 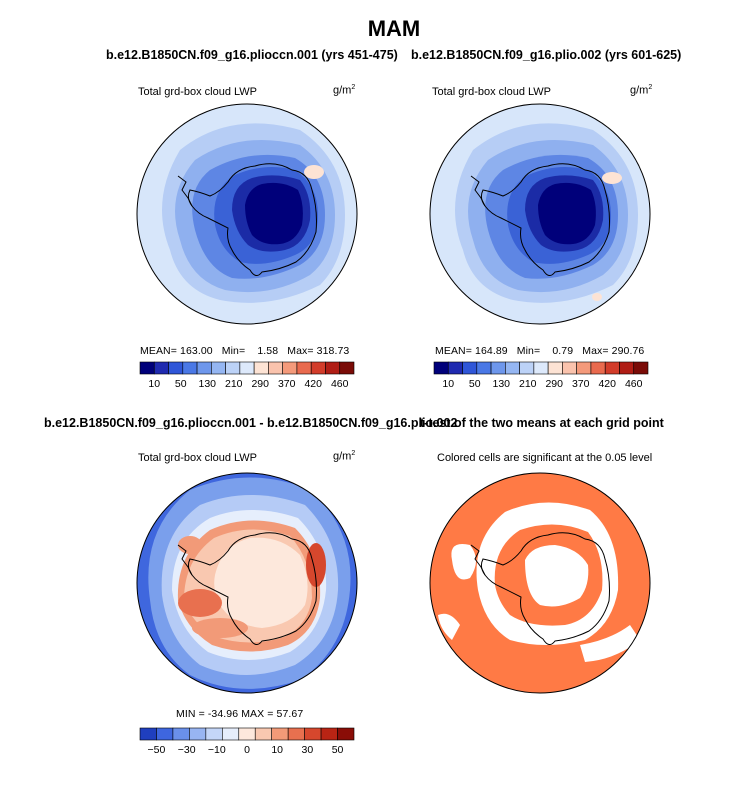 What do you see at coordinates (268, 351) in the screenshot?
I see `panel1-min: 1.58` at bounding box center [268, 351].